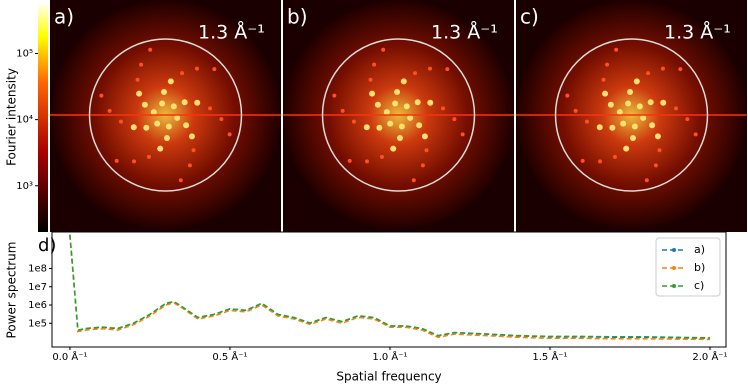 This screenshot has width=748, height=386. What do you see at coordinates (37, 305) in the screenshot?
I see `y-tick-label: 1e6` at bounding box center [37, 305].